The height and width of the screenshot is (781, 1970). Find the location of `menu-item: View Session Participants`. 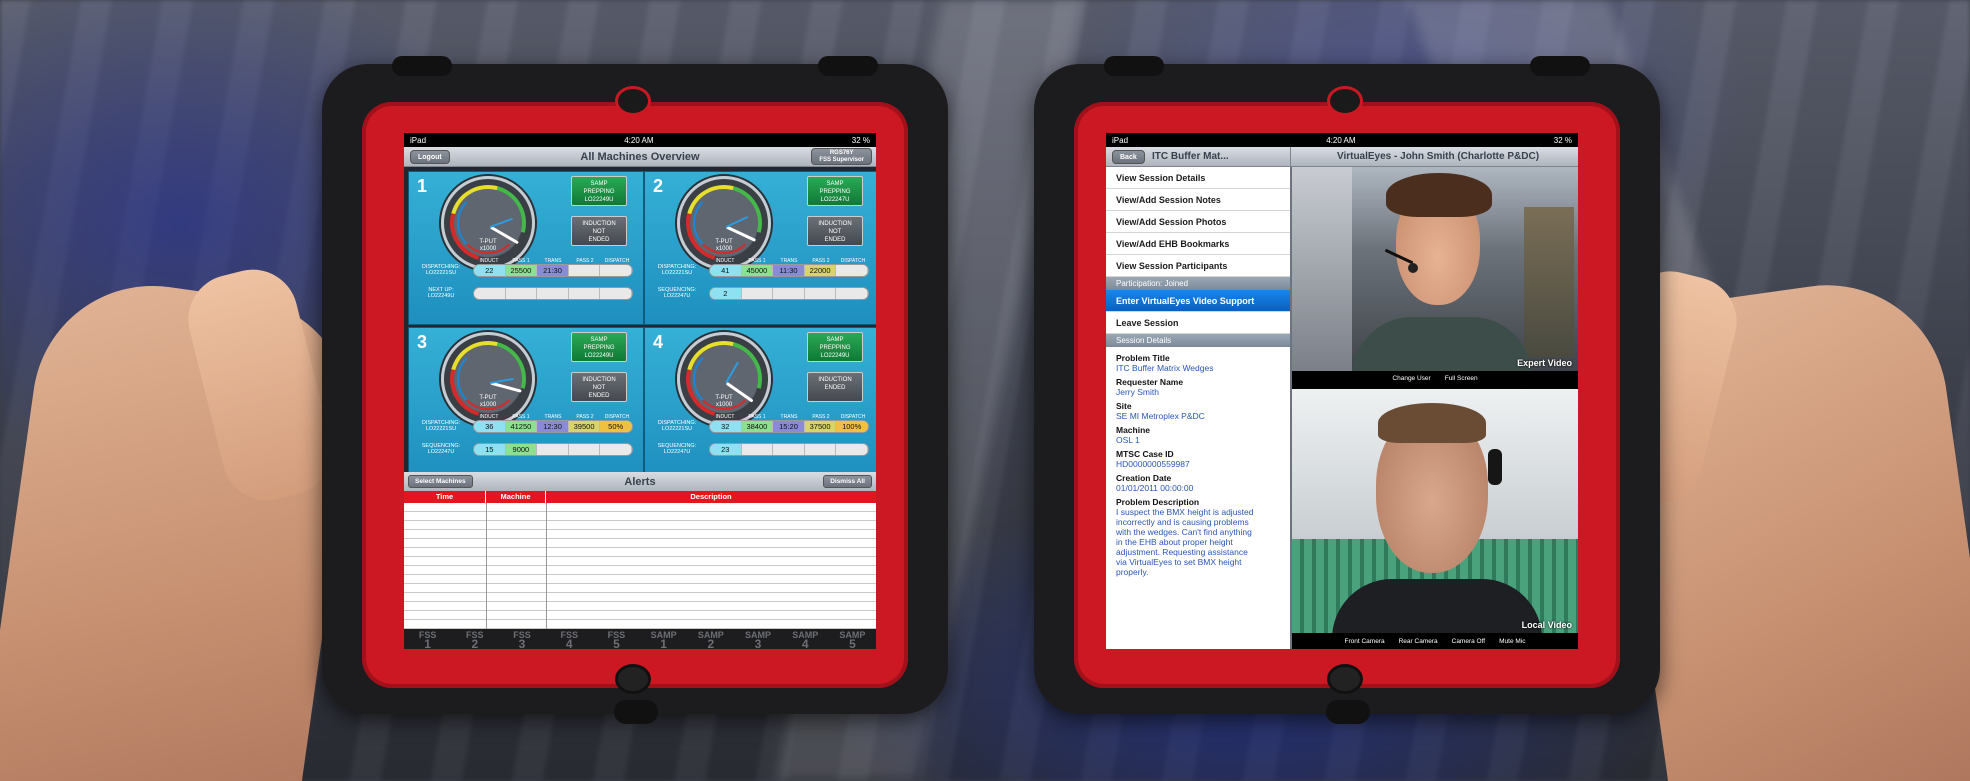

menu-item: View Session Participants is located at coordinates (1198, 266).